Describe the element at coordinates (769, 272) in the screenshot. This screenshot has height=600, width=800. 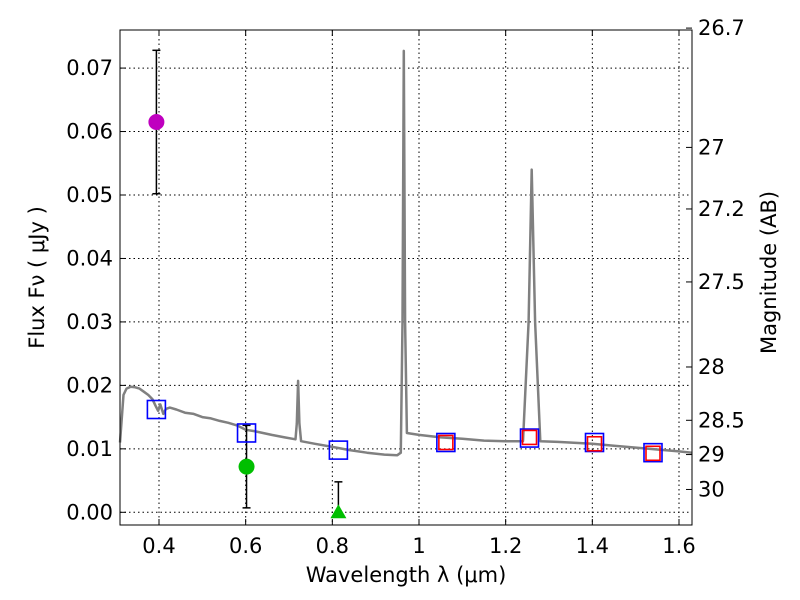
I see `y2-axis-title: Magnitude (AB)` at that location.